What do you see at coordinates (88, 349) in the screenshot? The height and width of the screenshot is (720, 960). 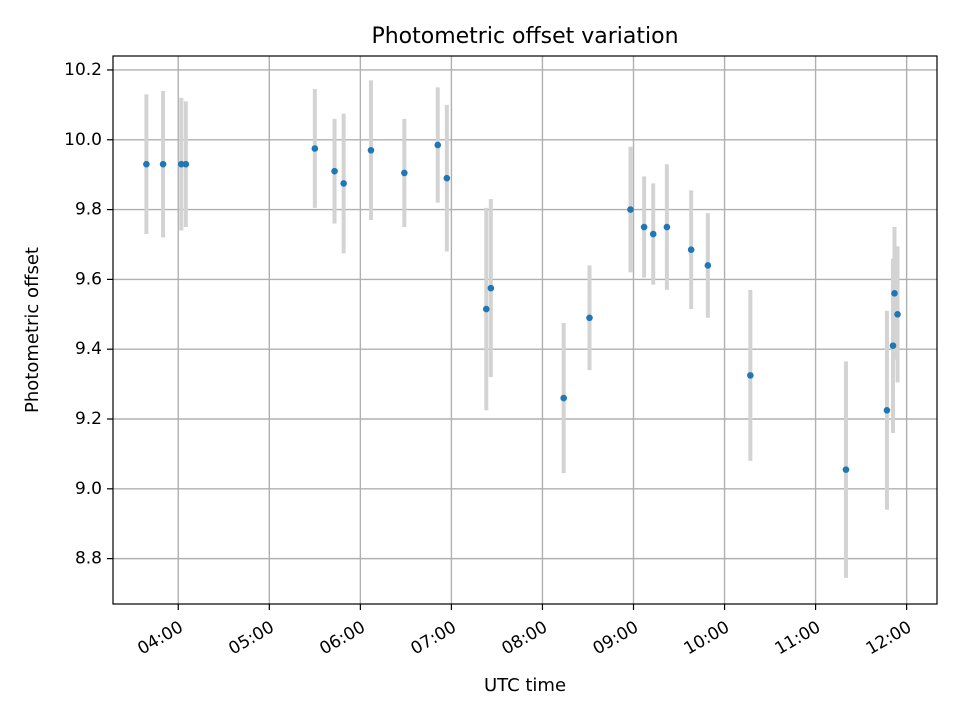 I see `y-tick-label: 9.4` at bounding box center [88, 349].